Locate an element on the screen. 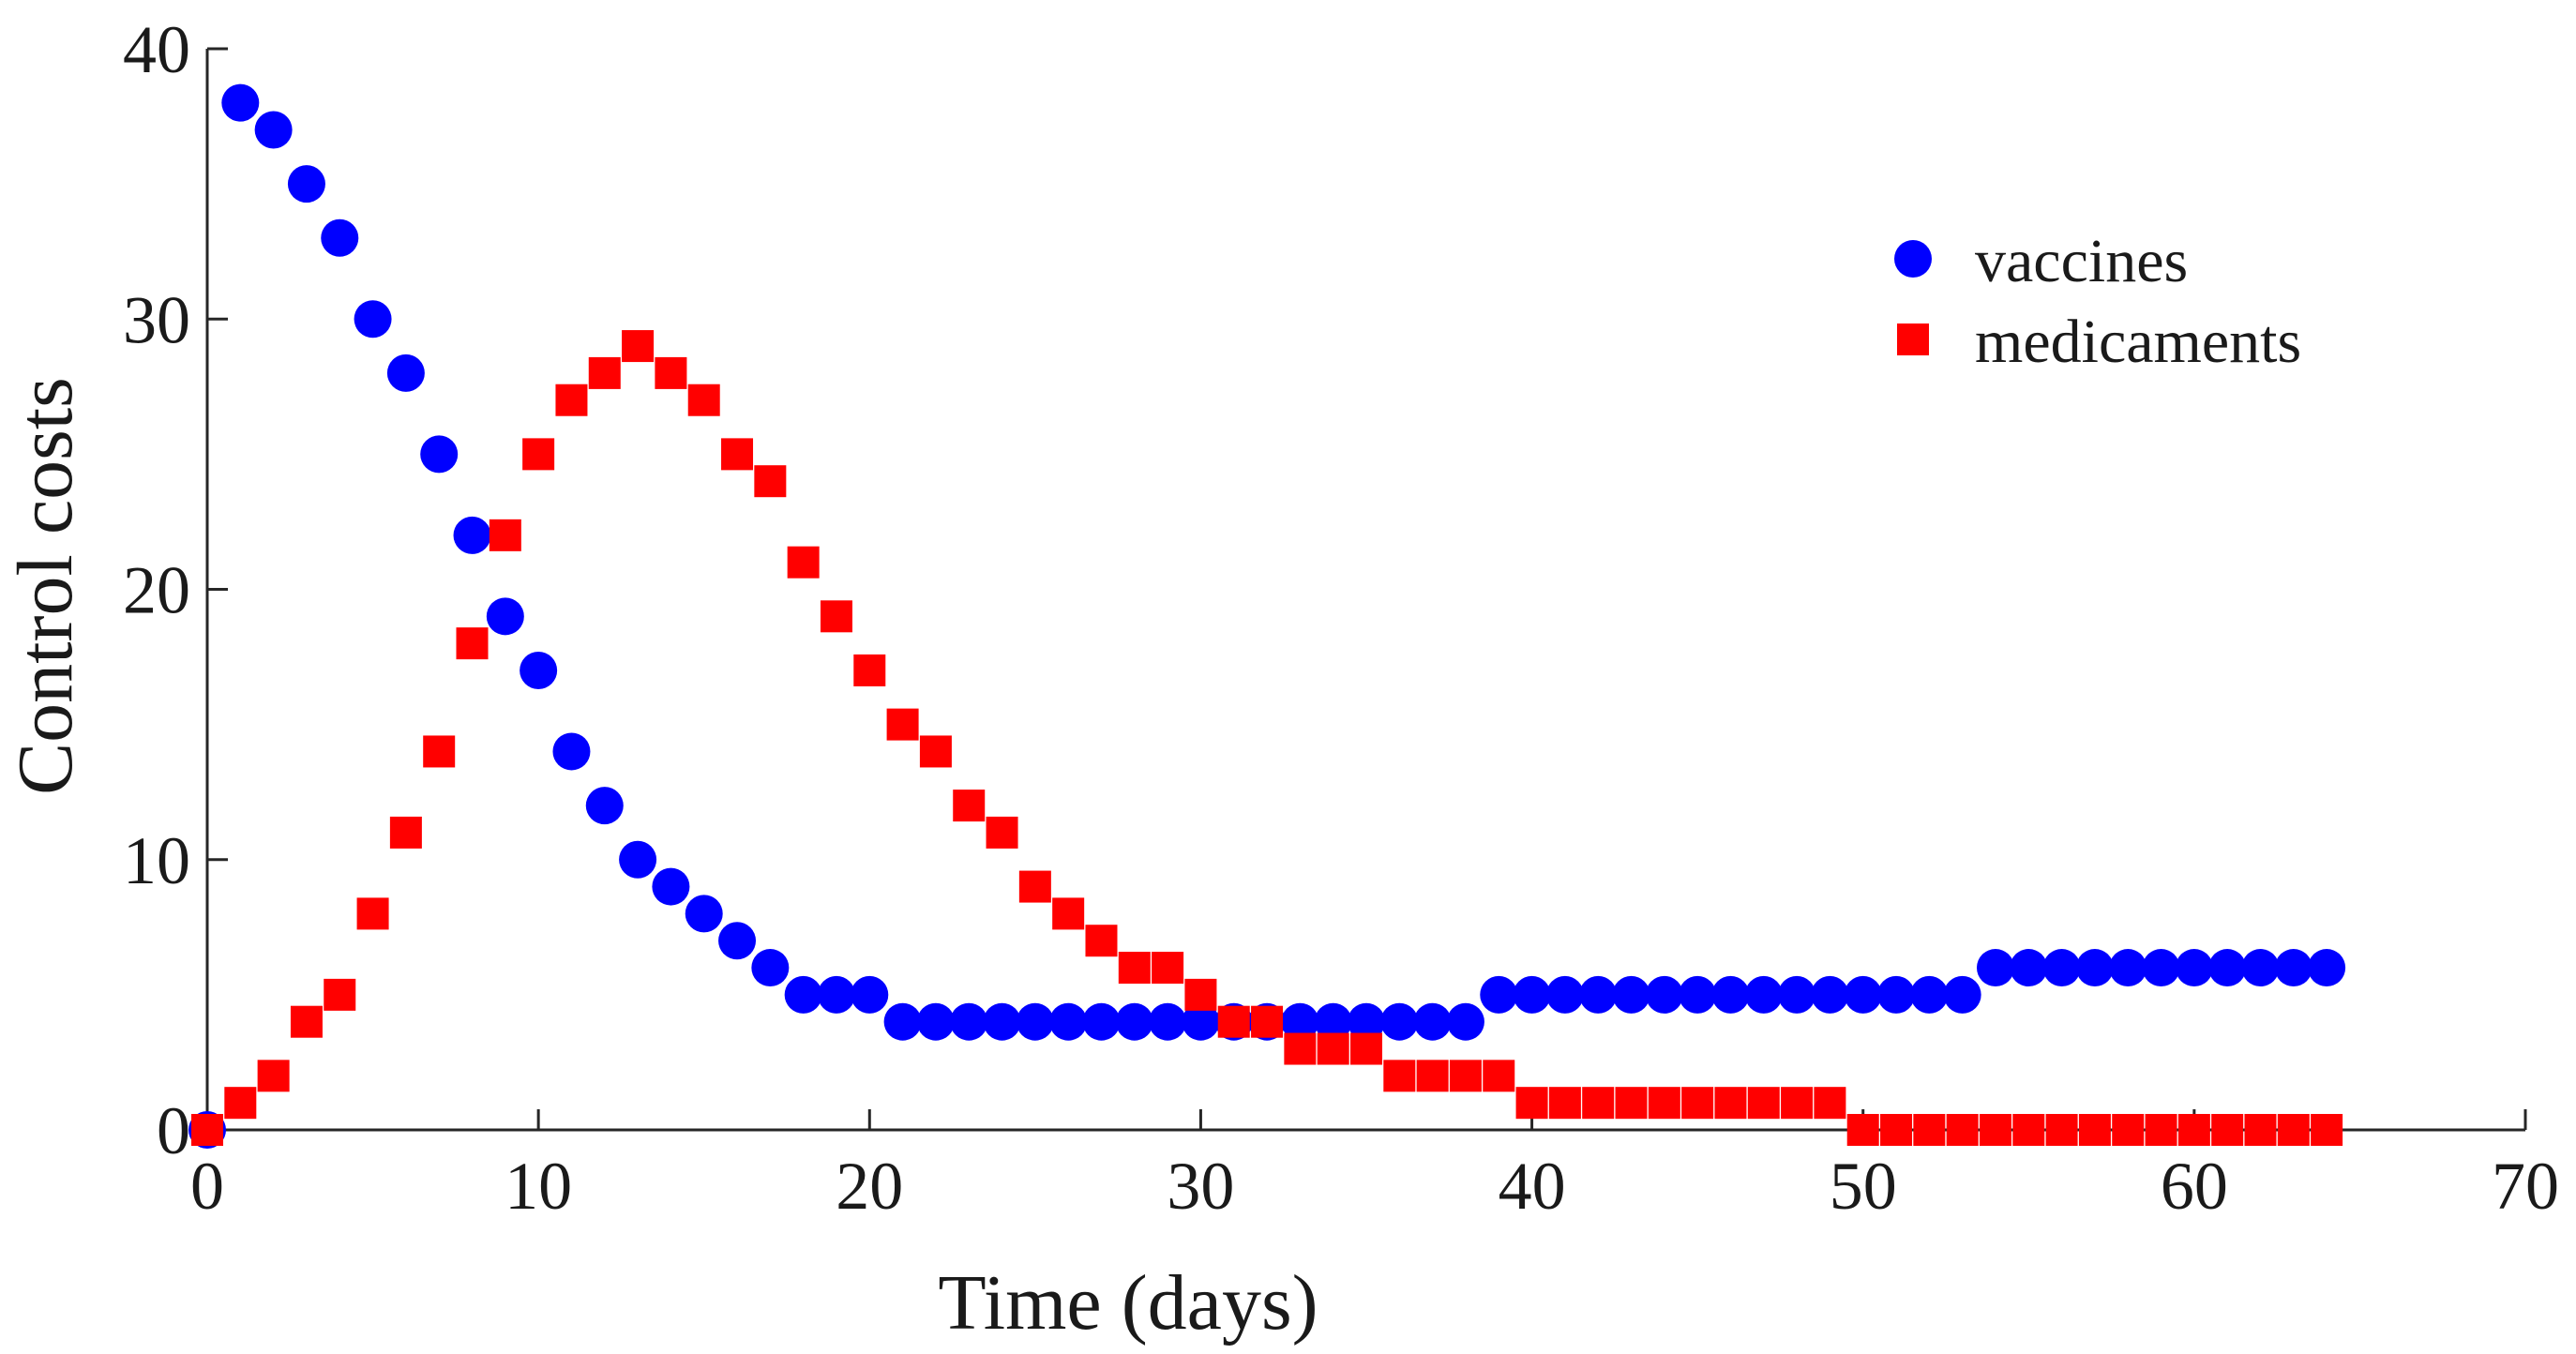 This screenshot has height=1354, width=2576. y-tick-label: 30 is located at coordinates (156, 319).